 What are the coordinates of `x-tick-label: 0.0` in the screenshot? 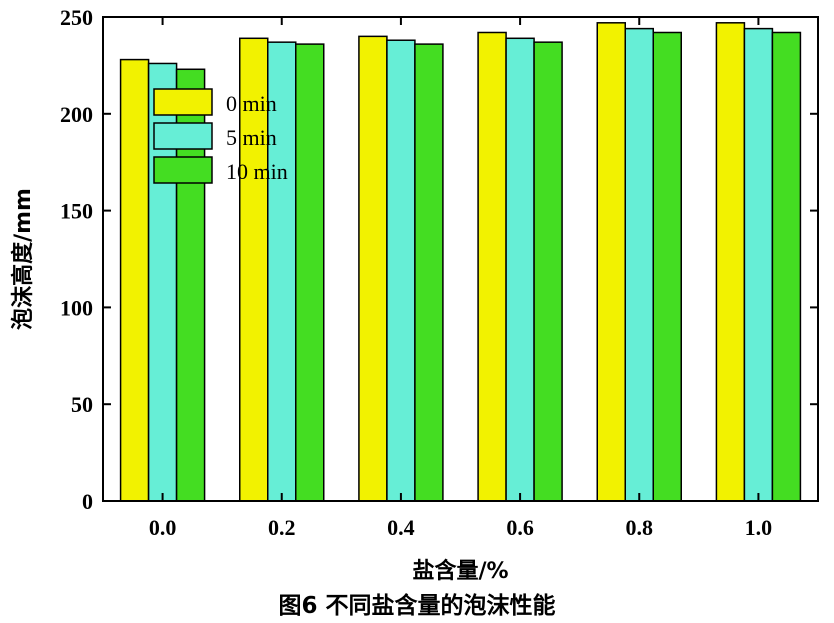 It's located at (163, 527).